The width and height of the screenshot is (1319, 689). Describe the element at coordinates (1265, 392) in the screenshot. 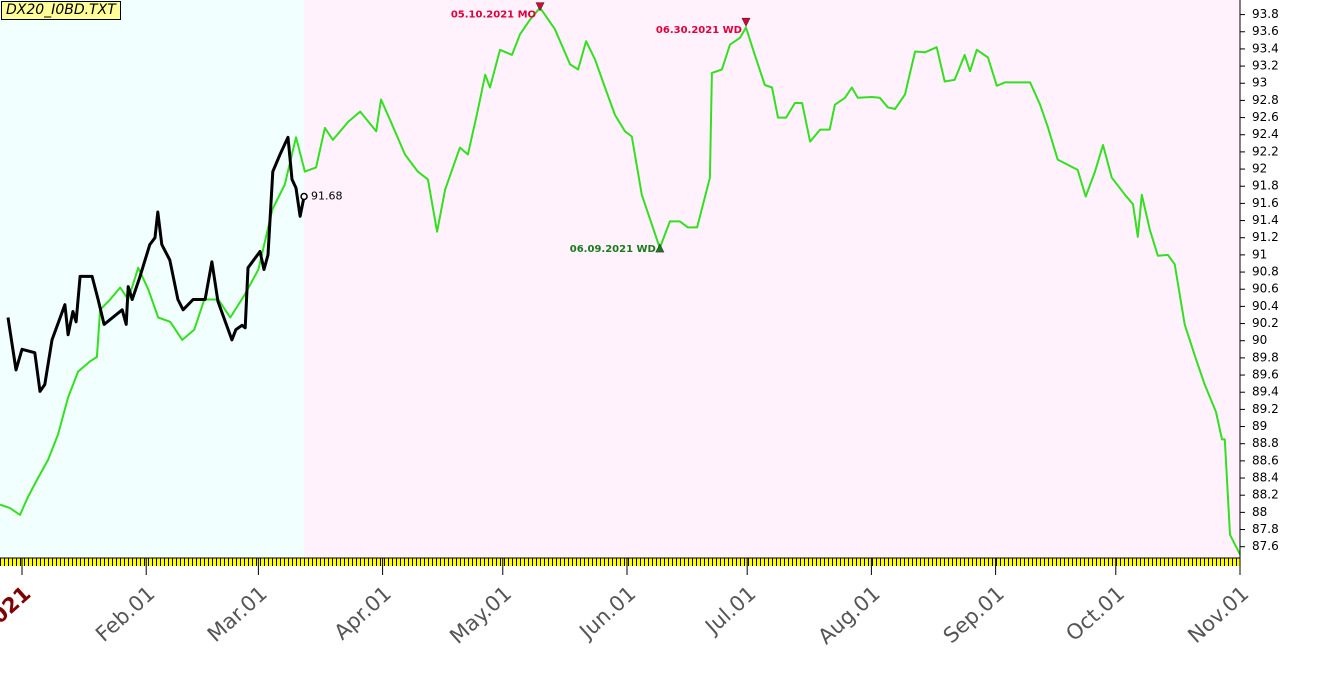

I see `y-tick-label: 89.4` at that location.